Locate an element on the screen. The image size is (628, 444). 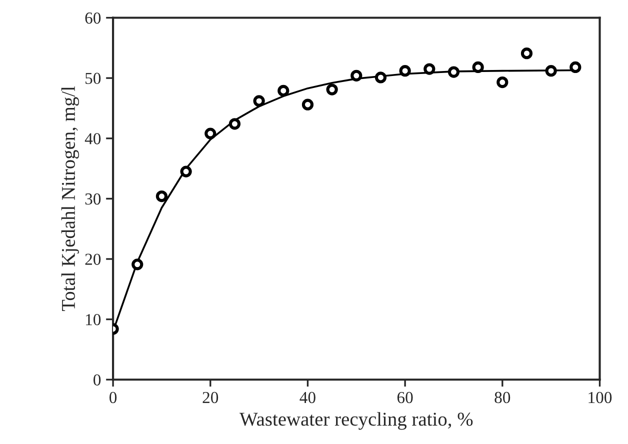
x-tick-label: 20 is located at coordinates (210, 398).